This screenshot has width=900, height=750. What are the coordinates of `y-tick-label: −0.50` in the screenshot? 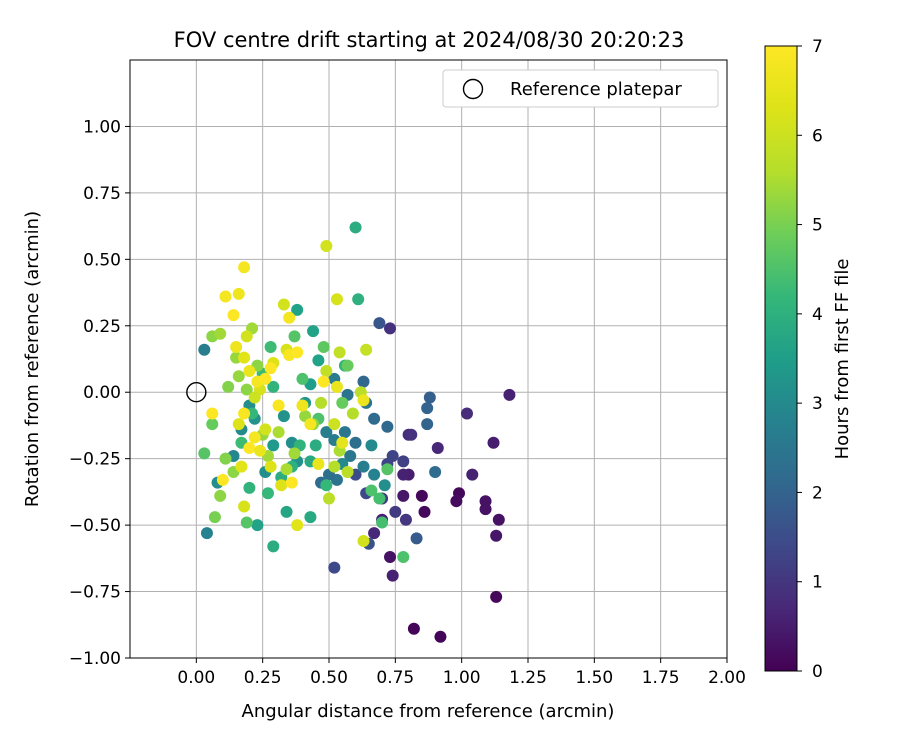 It's located at (95, 526).